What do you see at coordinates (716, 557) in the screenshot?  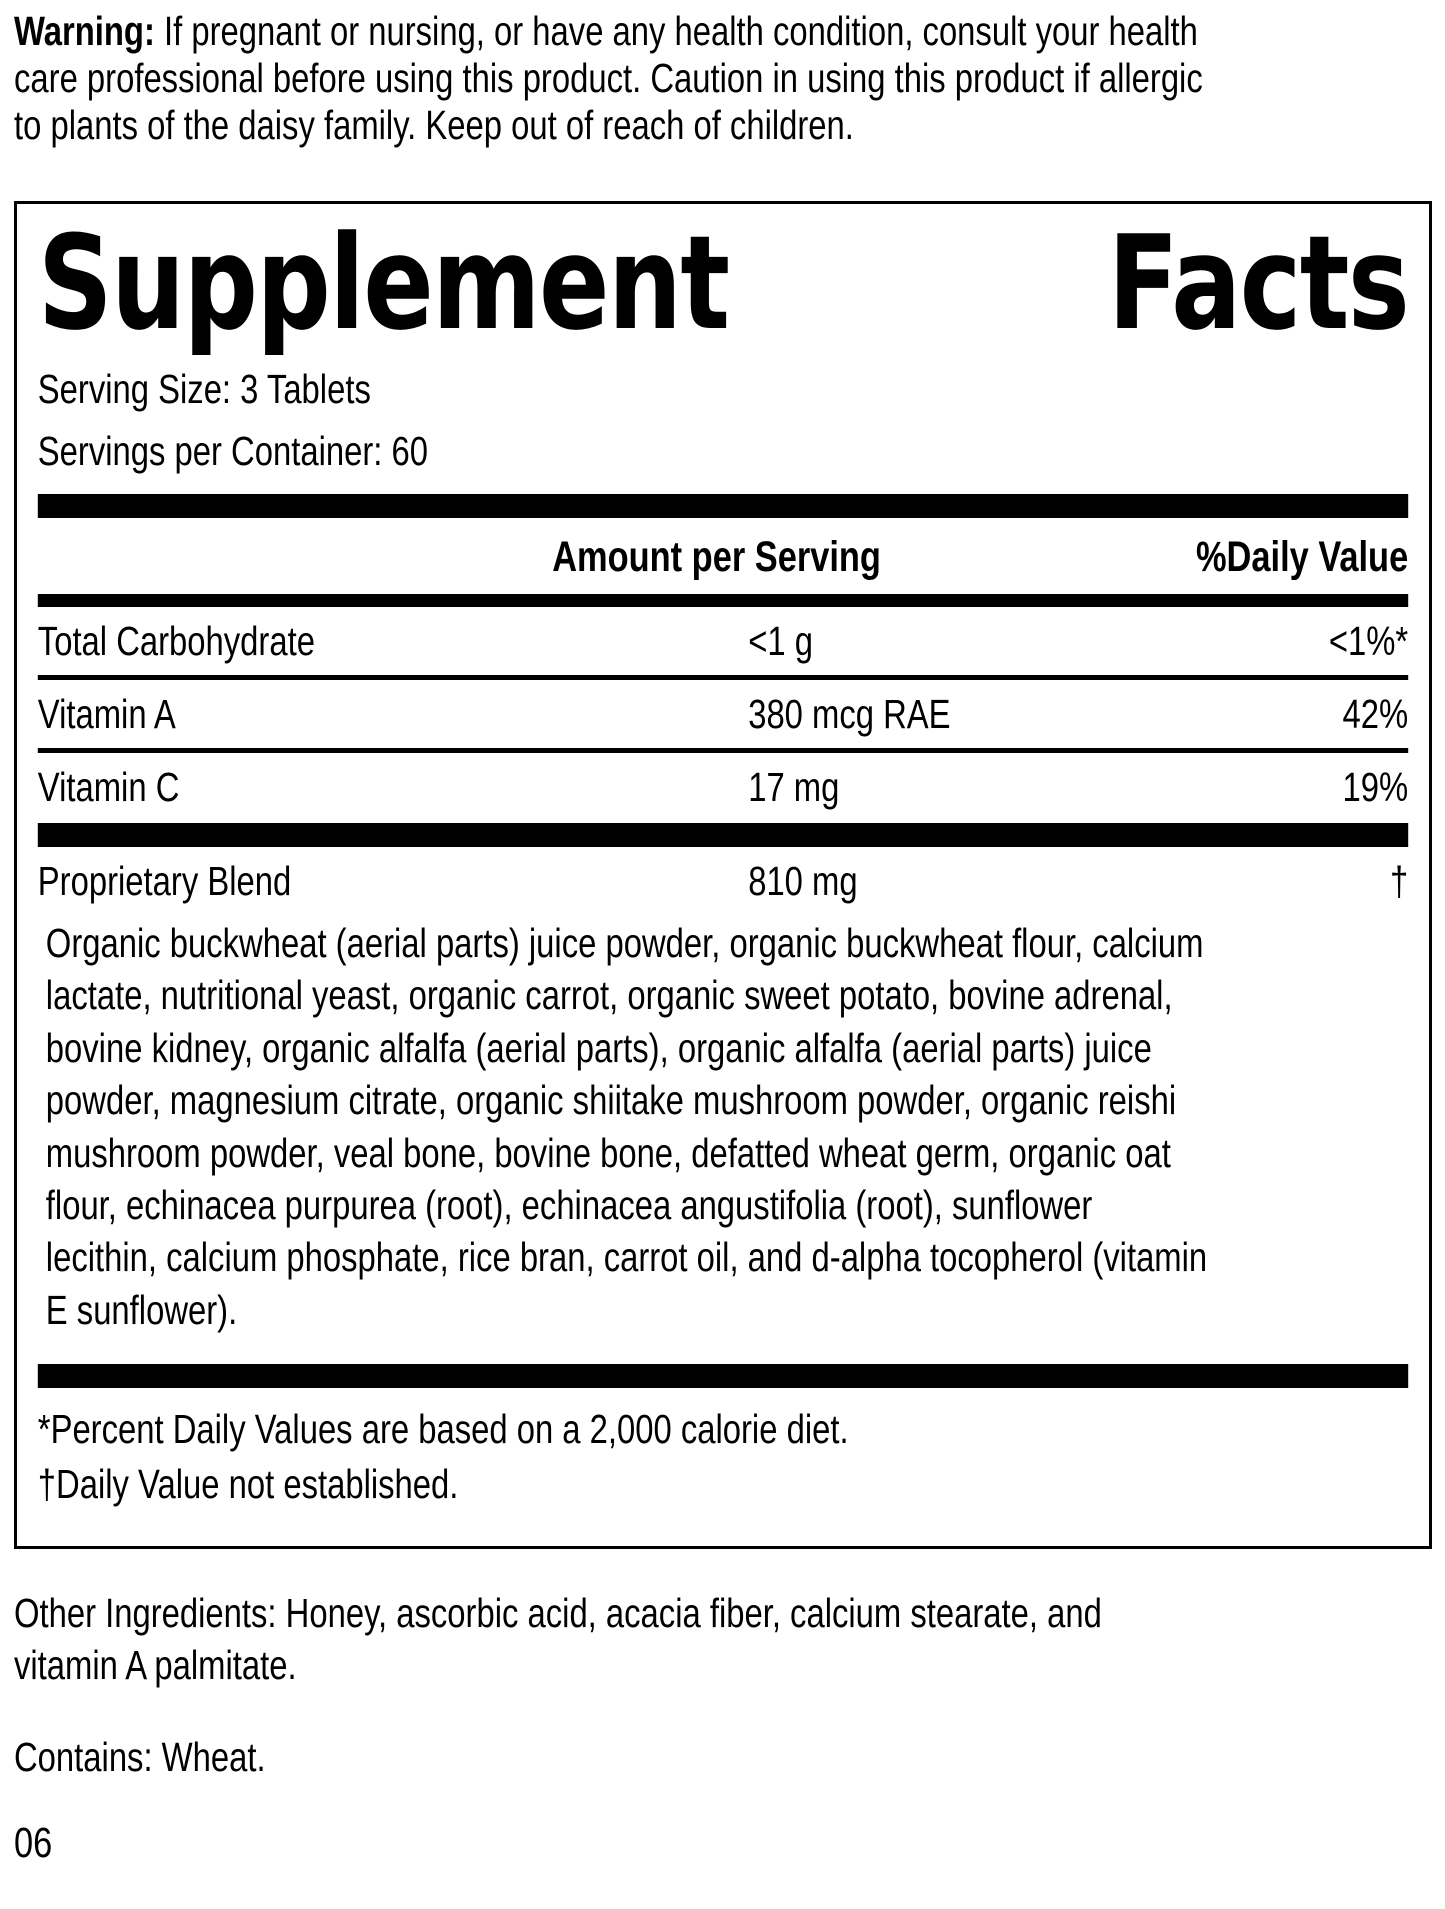 I see `amount-per-serving-header: Amount per Serving` at bounding box center [716, 557].